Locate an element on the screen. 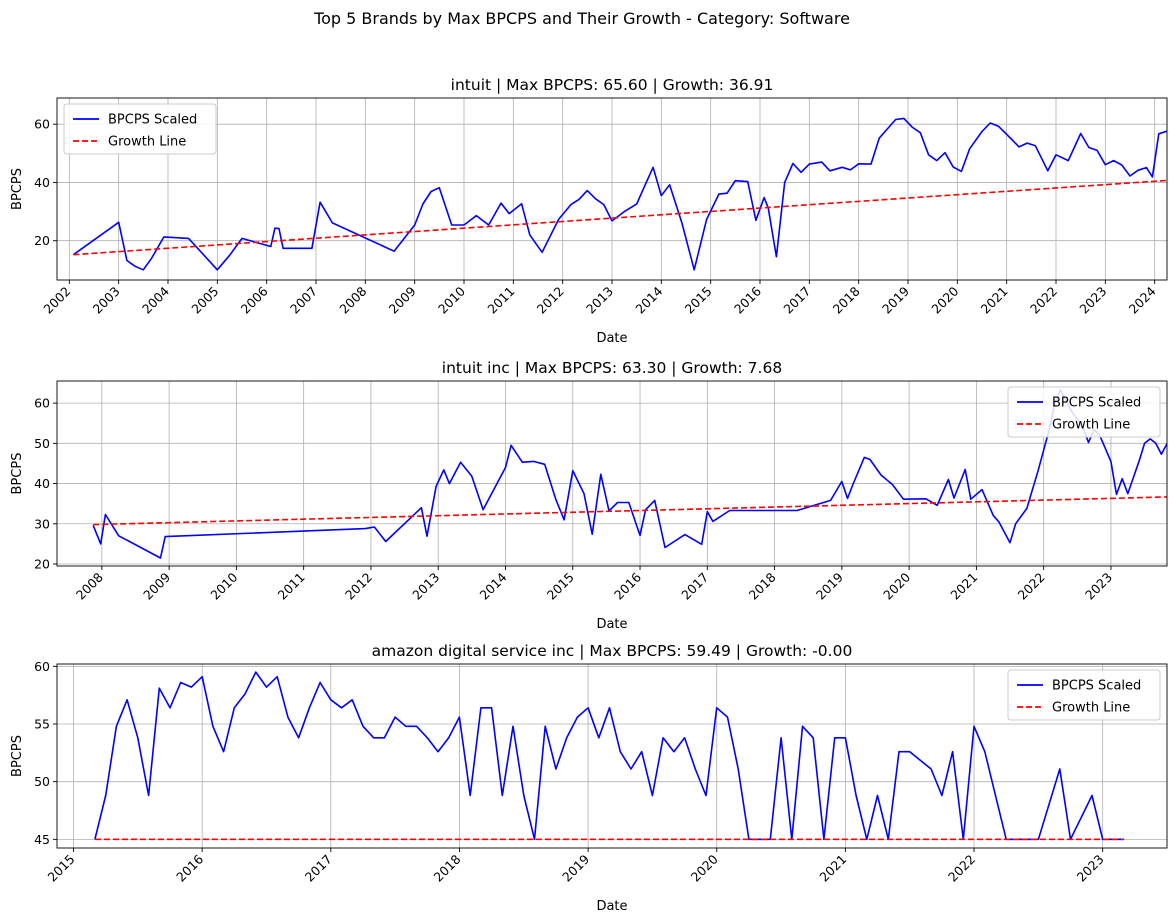 Image resolution: width=1176 pixels, height=922 pixels. y-tick-label: 30 is located at coordinates (42, 523).